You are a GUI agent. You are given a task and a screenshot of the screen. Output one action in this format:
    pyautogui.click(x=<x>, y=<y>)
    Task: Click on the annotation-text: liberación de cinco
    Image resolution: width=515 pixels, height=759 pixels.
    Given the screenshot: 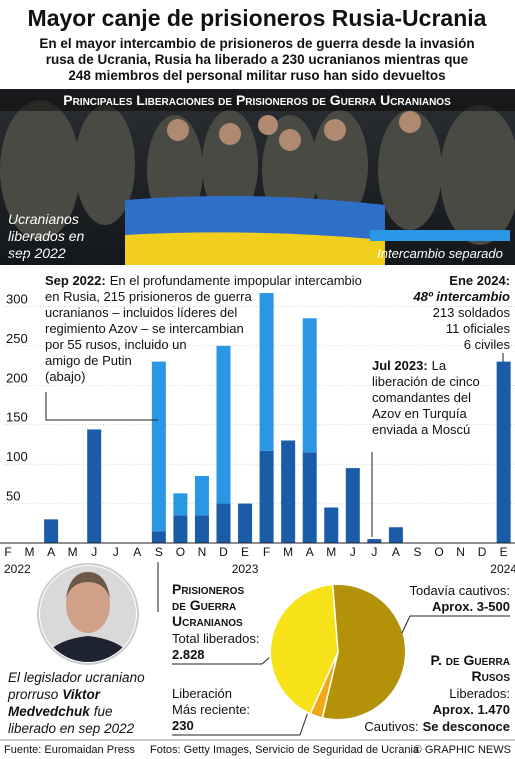 What is the action you would take?
    pyautogui.click(x=426, y=381)
    